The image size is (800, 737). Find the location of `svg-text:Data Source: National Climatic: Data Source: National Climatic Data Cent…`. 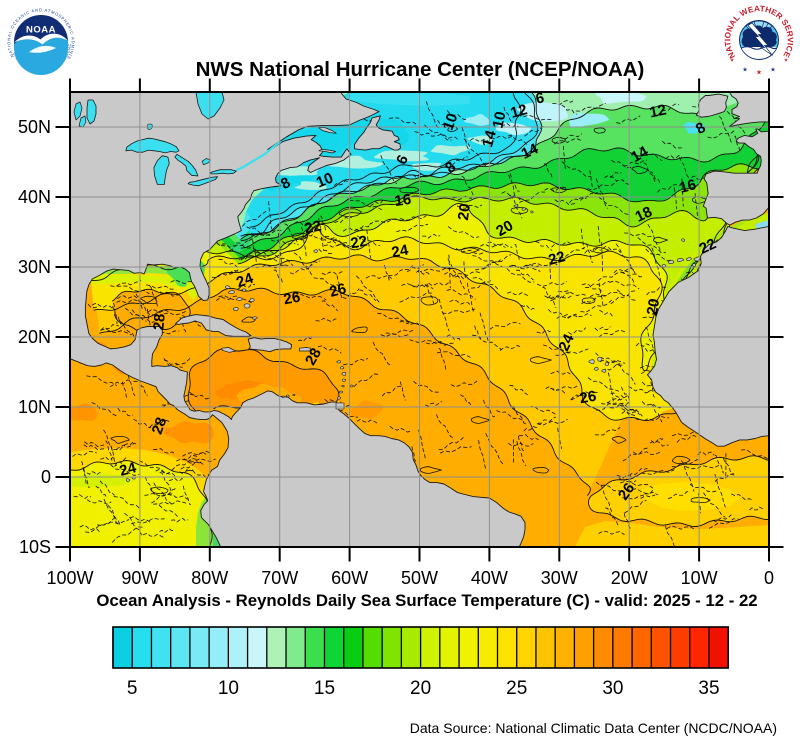

svg-text:Data Source: National Climatic: Data Source: National Climatic Data Cent… is located at coordinates (593, 728).